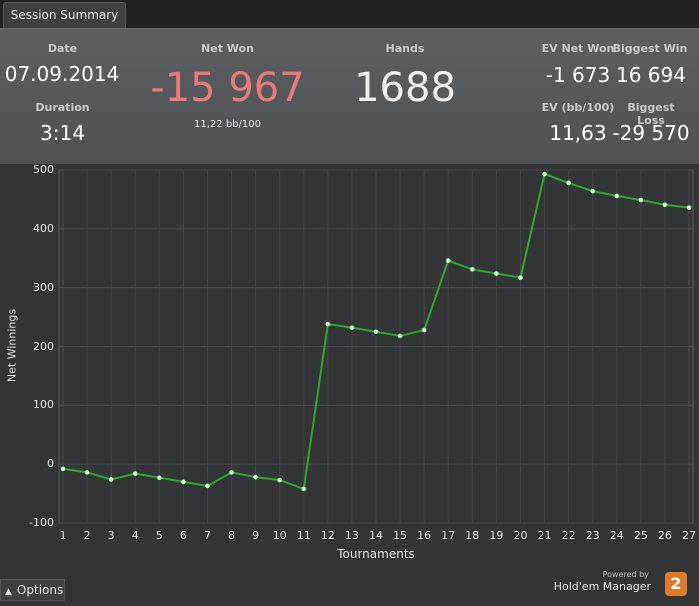 This screenshot has height=606, width=699. I want to click on ev-net-won-value: -1 673, so click(578, 75).